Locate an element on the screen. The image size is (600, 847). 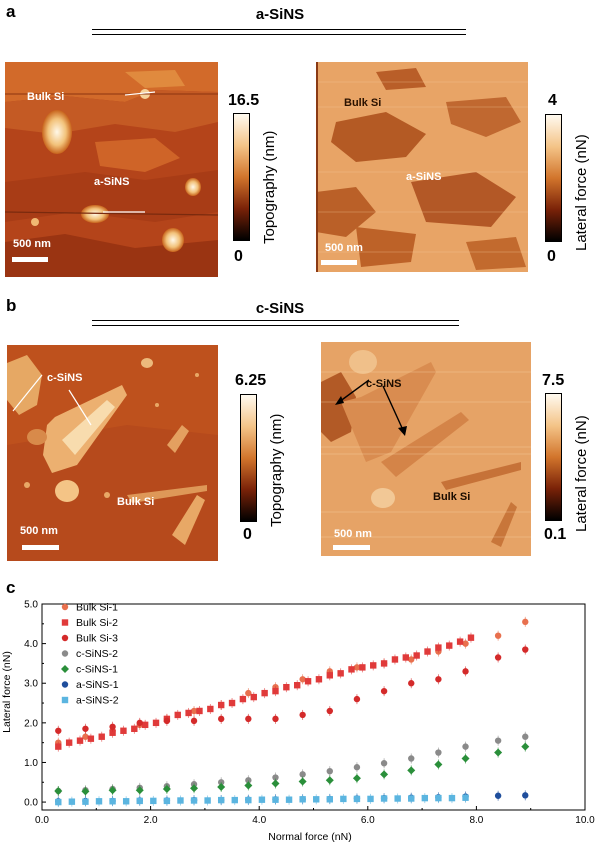
colorbar-max: 4 is located at coordinates (552, 100).